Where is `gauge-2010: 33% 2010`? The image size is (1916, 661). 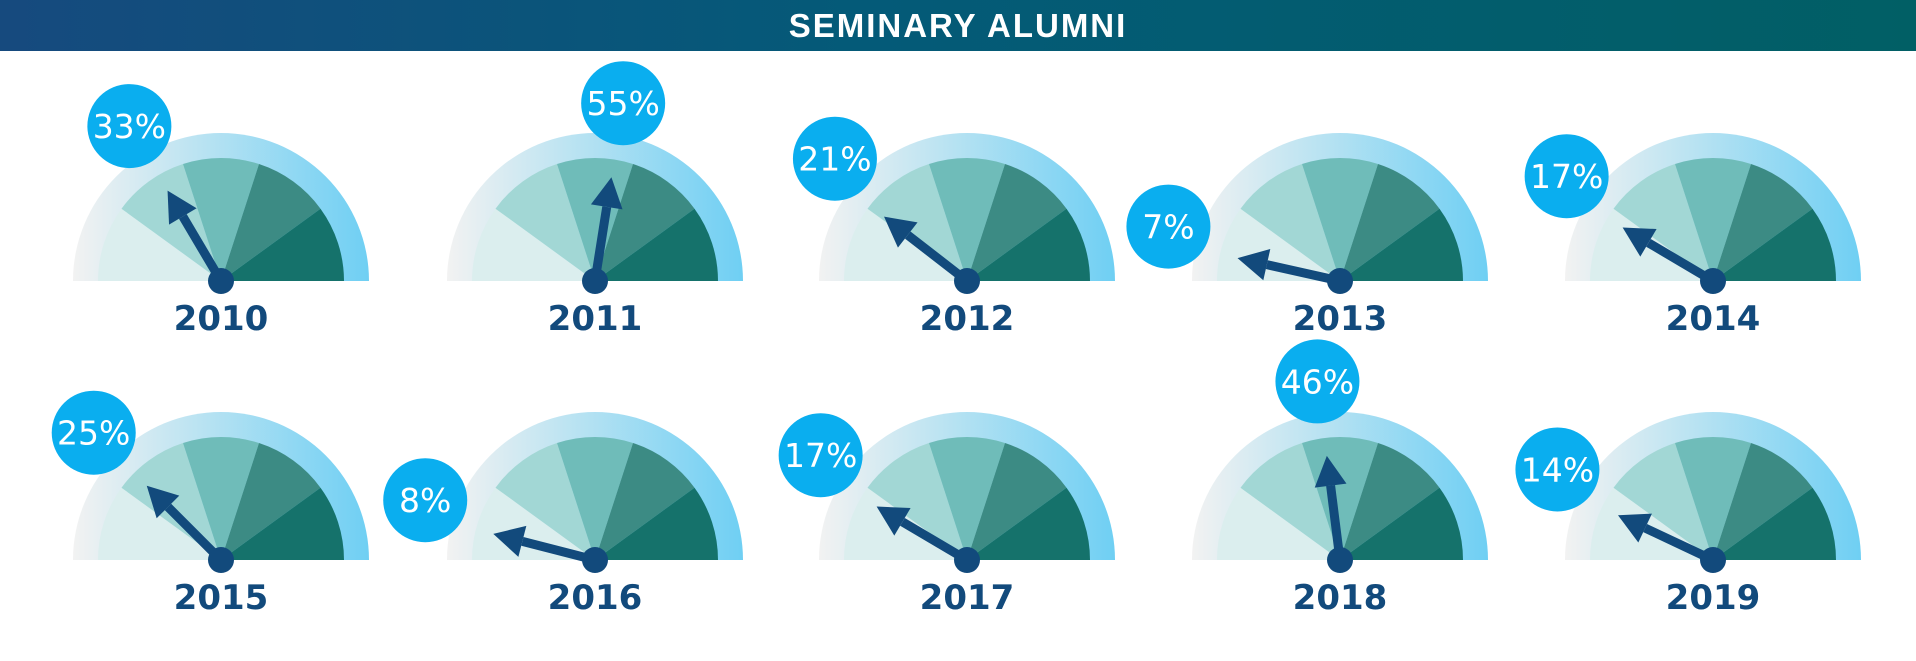 gauge-2010: 33% 2010 is located at coordinates (221, 211).